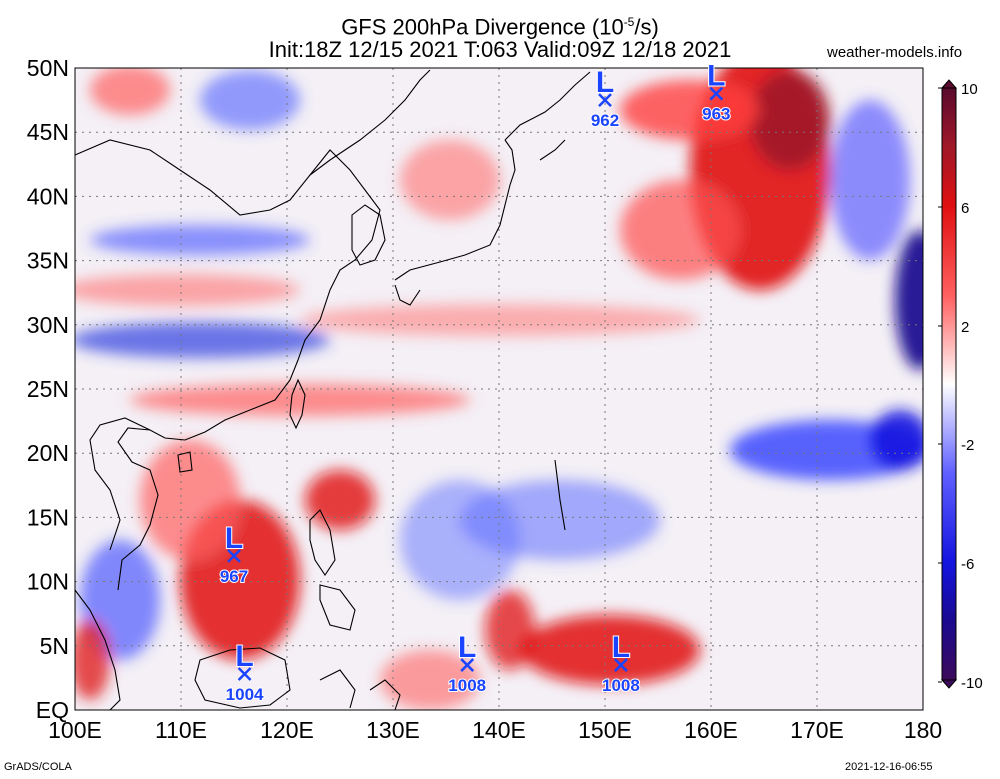 The height and width of the screenshot is (779, 1000). What do you see at coordinates (972, 683) in the screenshot?
I see `colorbar-label: -10` at bounding box center [972, 683].